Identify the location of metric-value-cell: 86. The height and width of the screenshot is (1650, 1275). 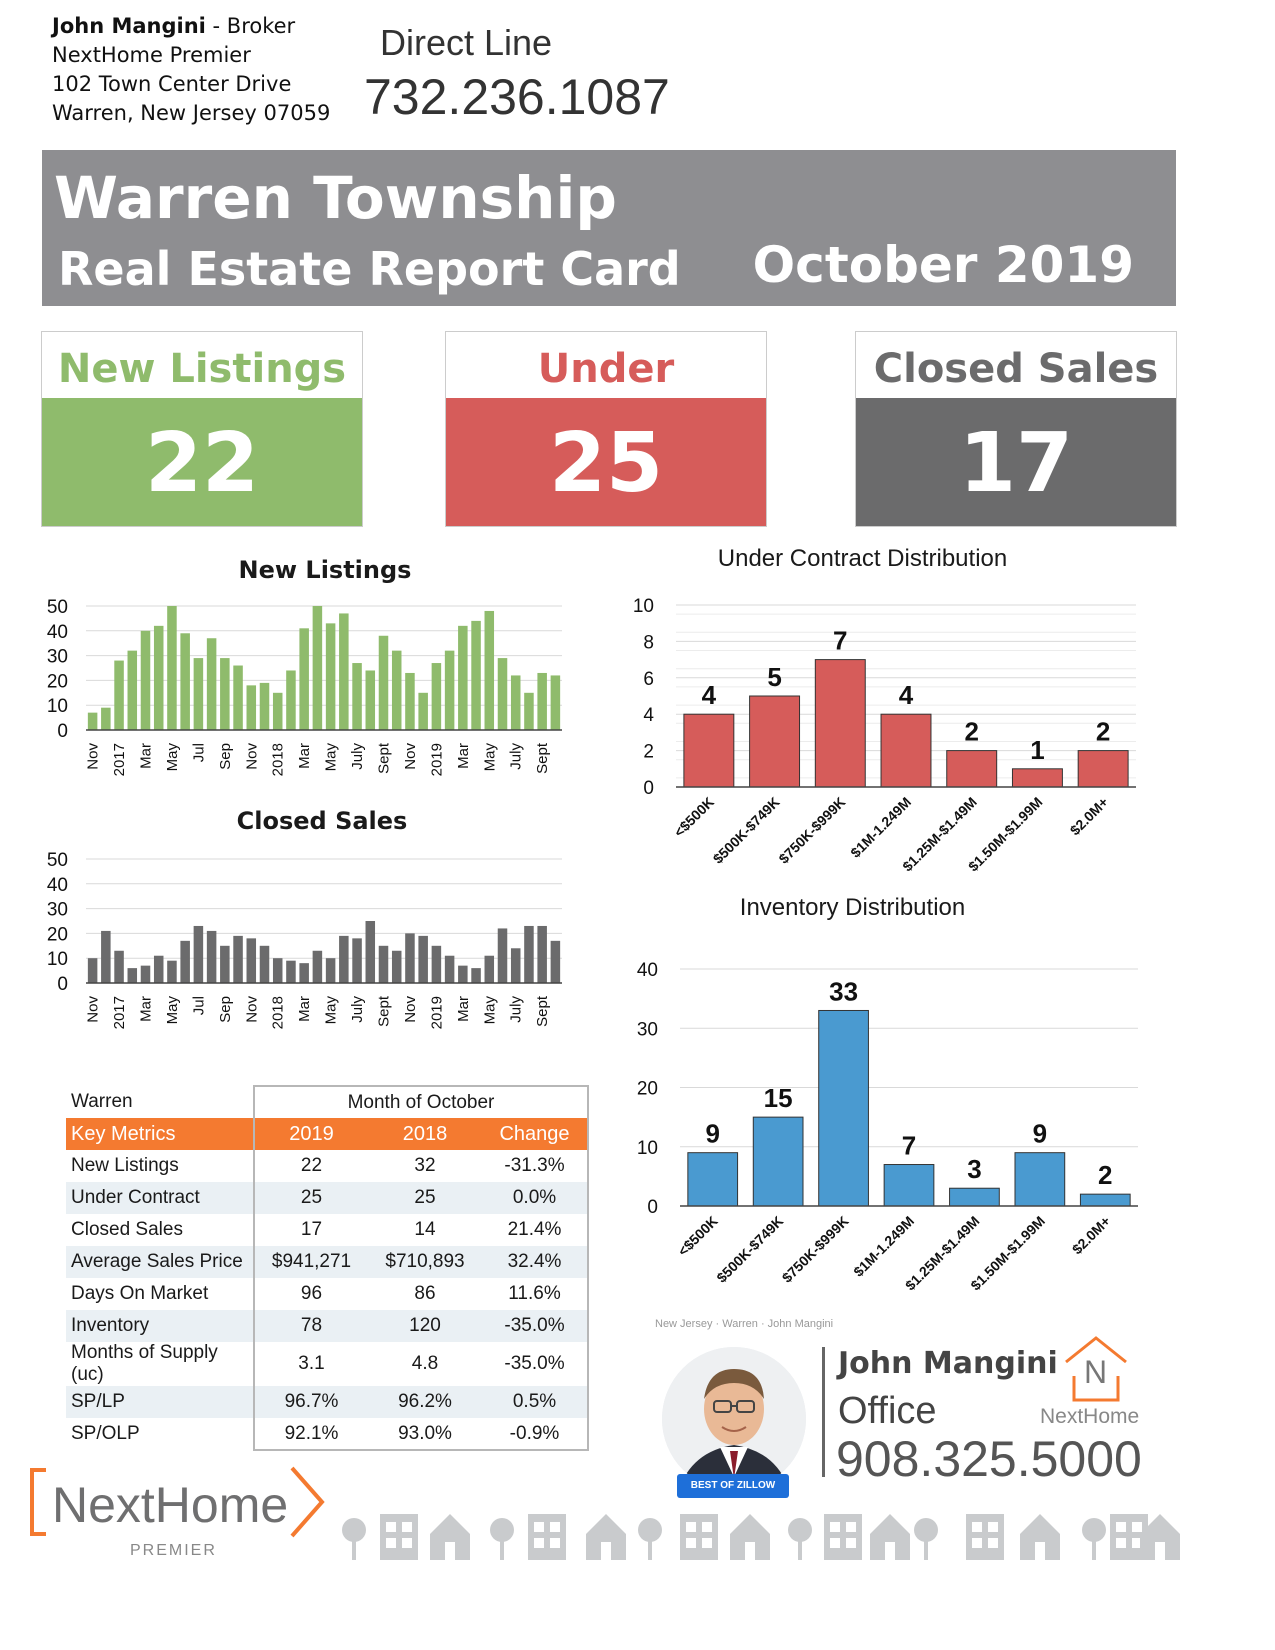
(425, 1293).